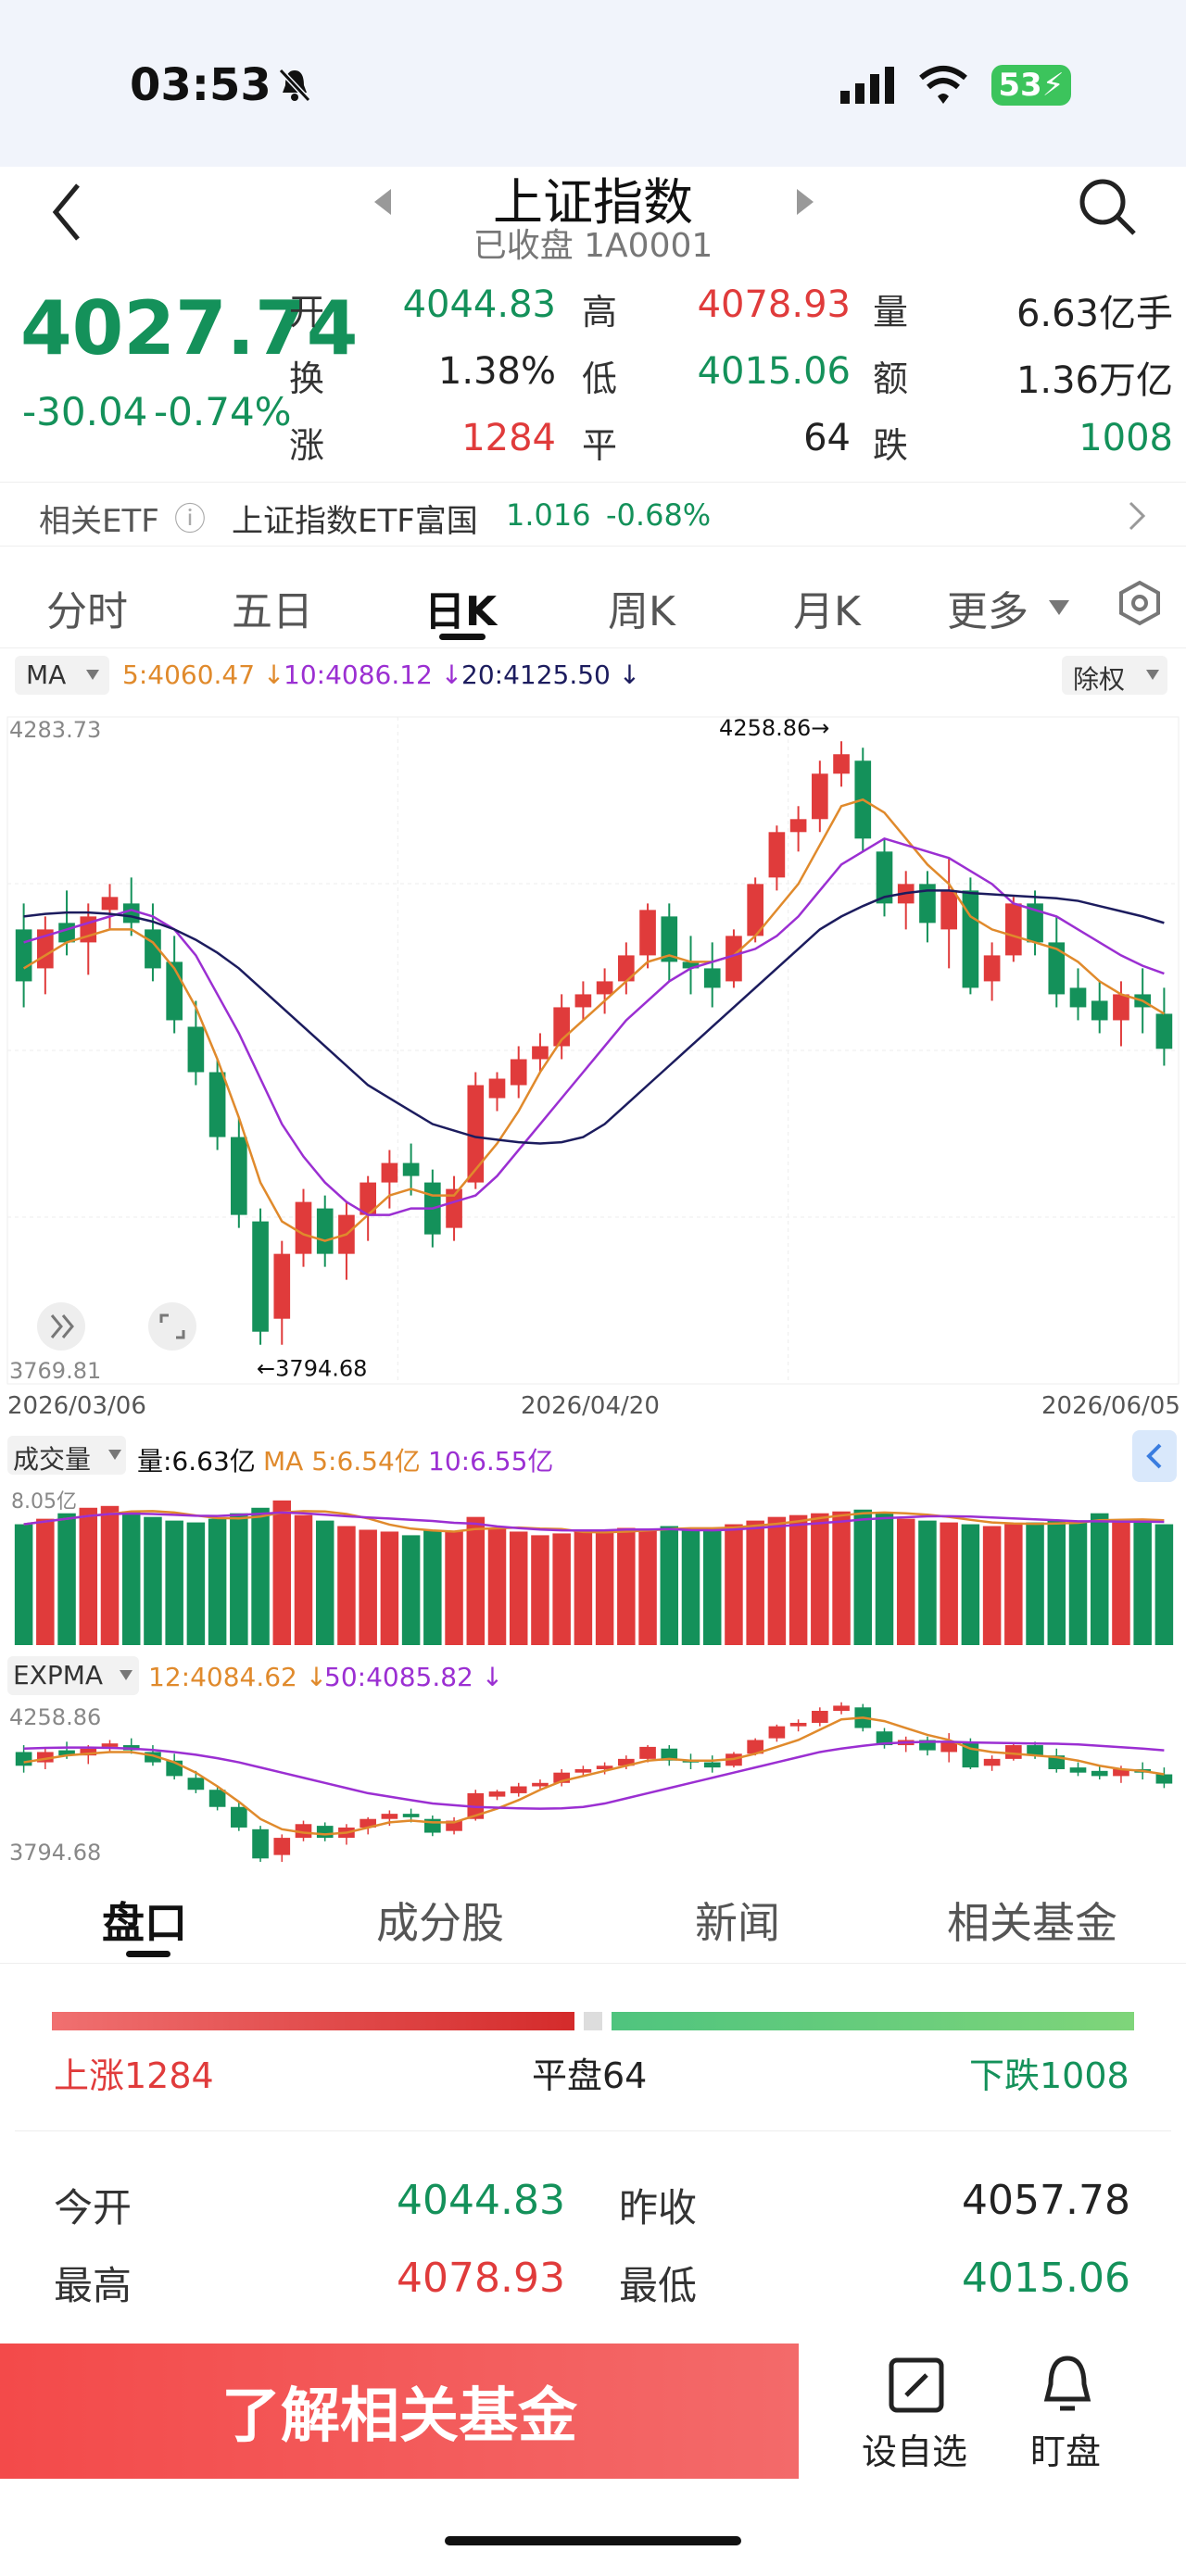  What do you see at coordinates (594, 1572) in the screenshot?
I see `volume-bars` at bounding box center [594, 1572].